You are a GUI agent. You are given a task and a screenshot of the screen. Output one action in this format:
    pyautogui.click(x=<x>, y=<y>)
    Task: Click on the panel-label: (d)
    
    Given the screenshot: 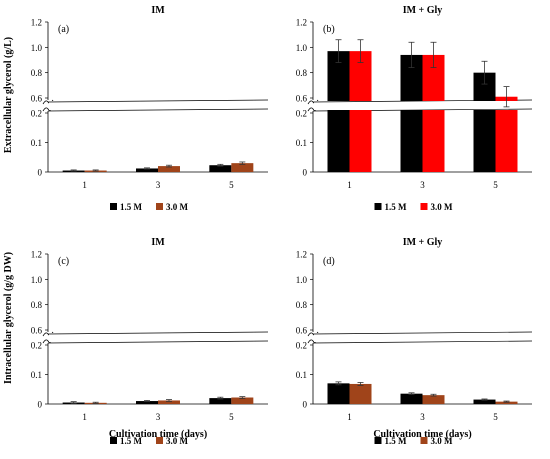 What is the action you would take?
    pyautogui.click(x=329, y=261)
    